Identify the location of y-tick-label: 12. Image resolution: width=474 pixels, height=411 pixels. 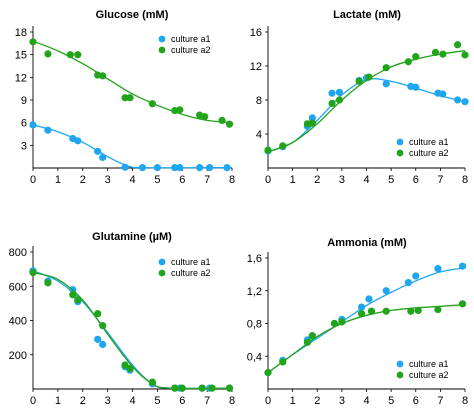
(256, 67).